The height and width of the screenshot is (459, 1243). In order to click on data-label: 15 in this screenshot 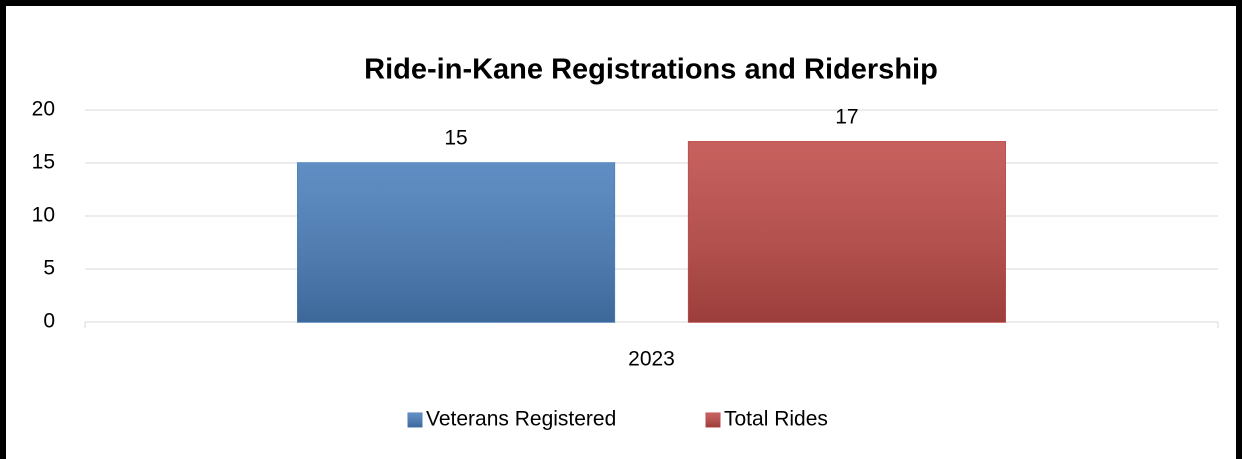, I will do `click(455, 138)`.